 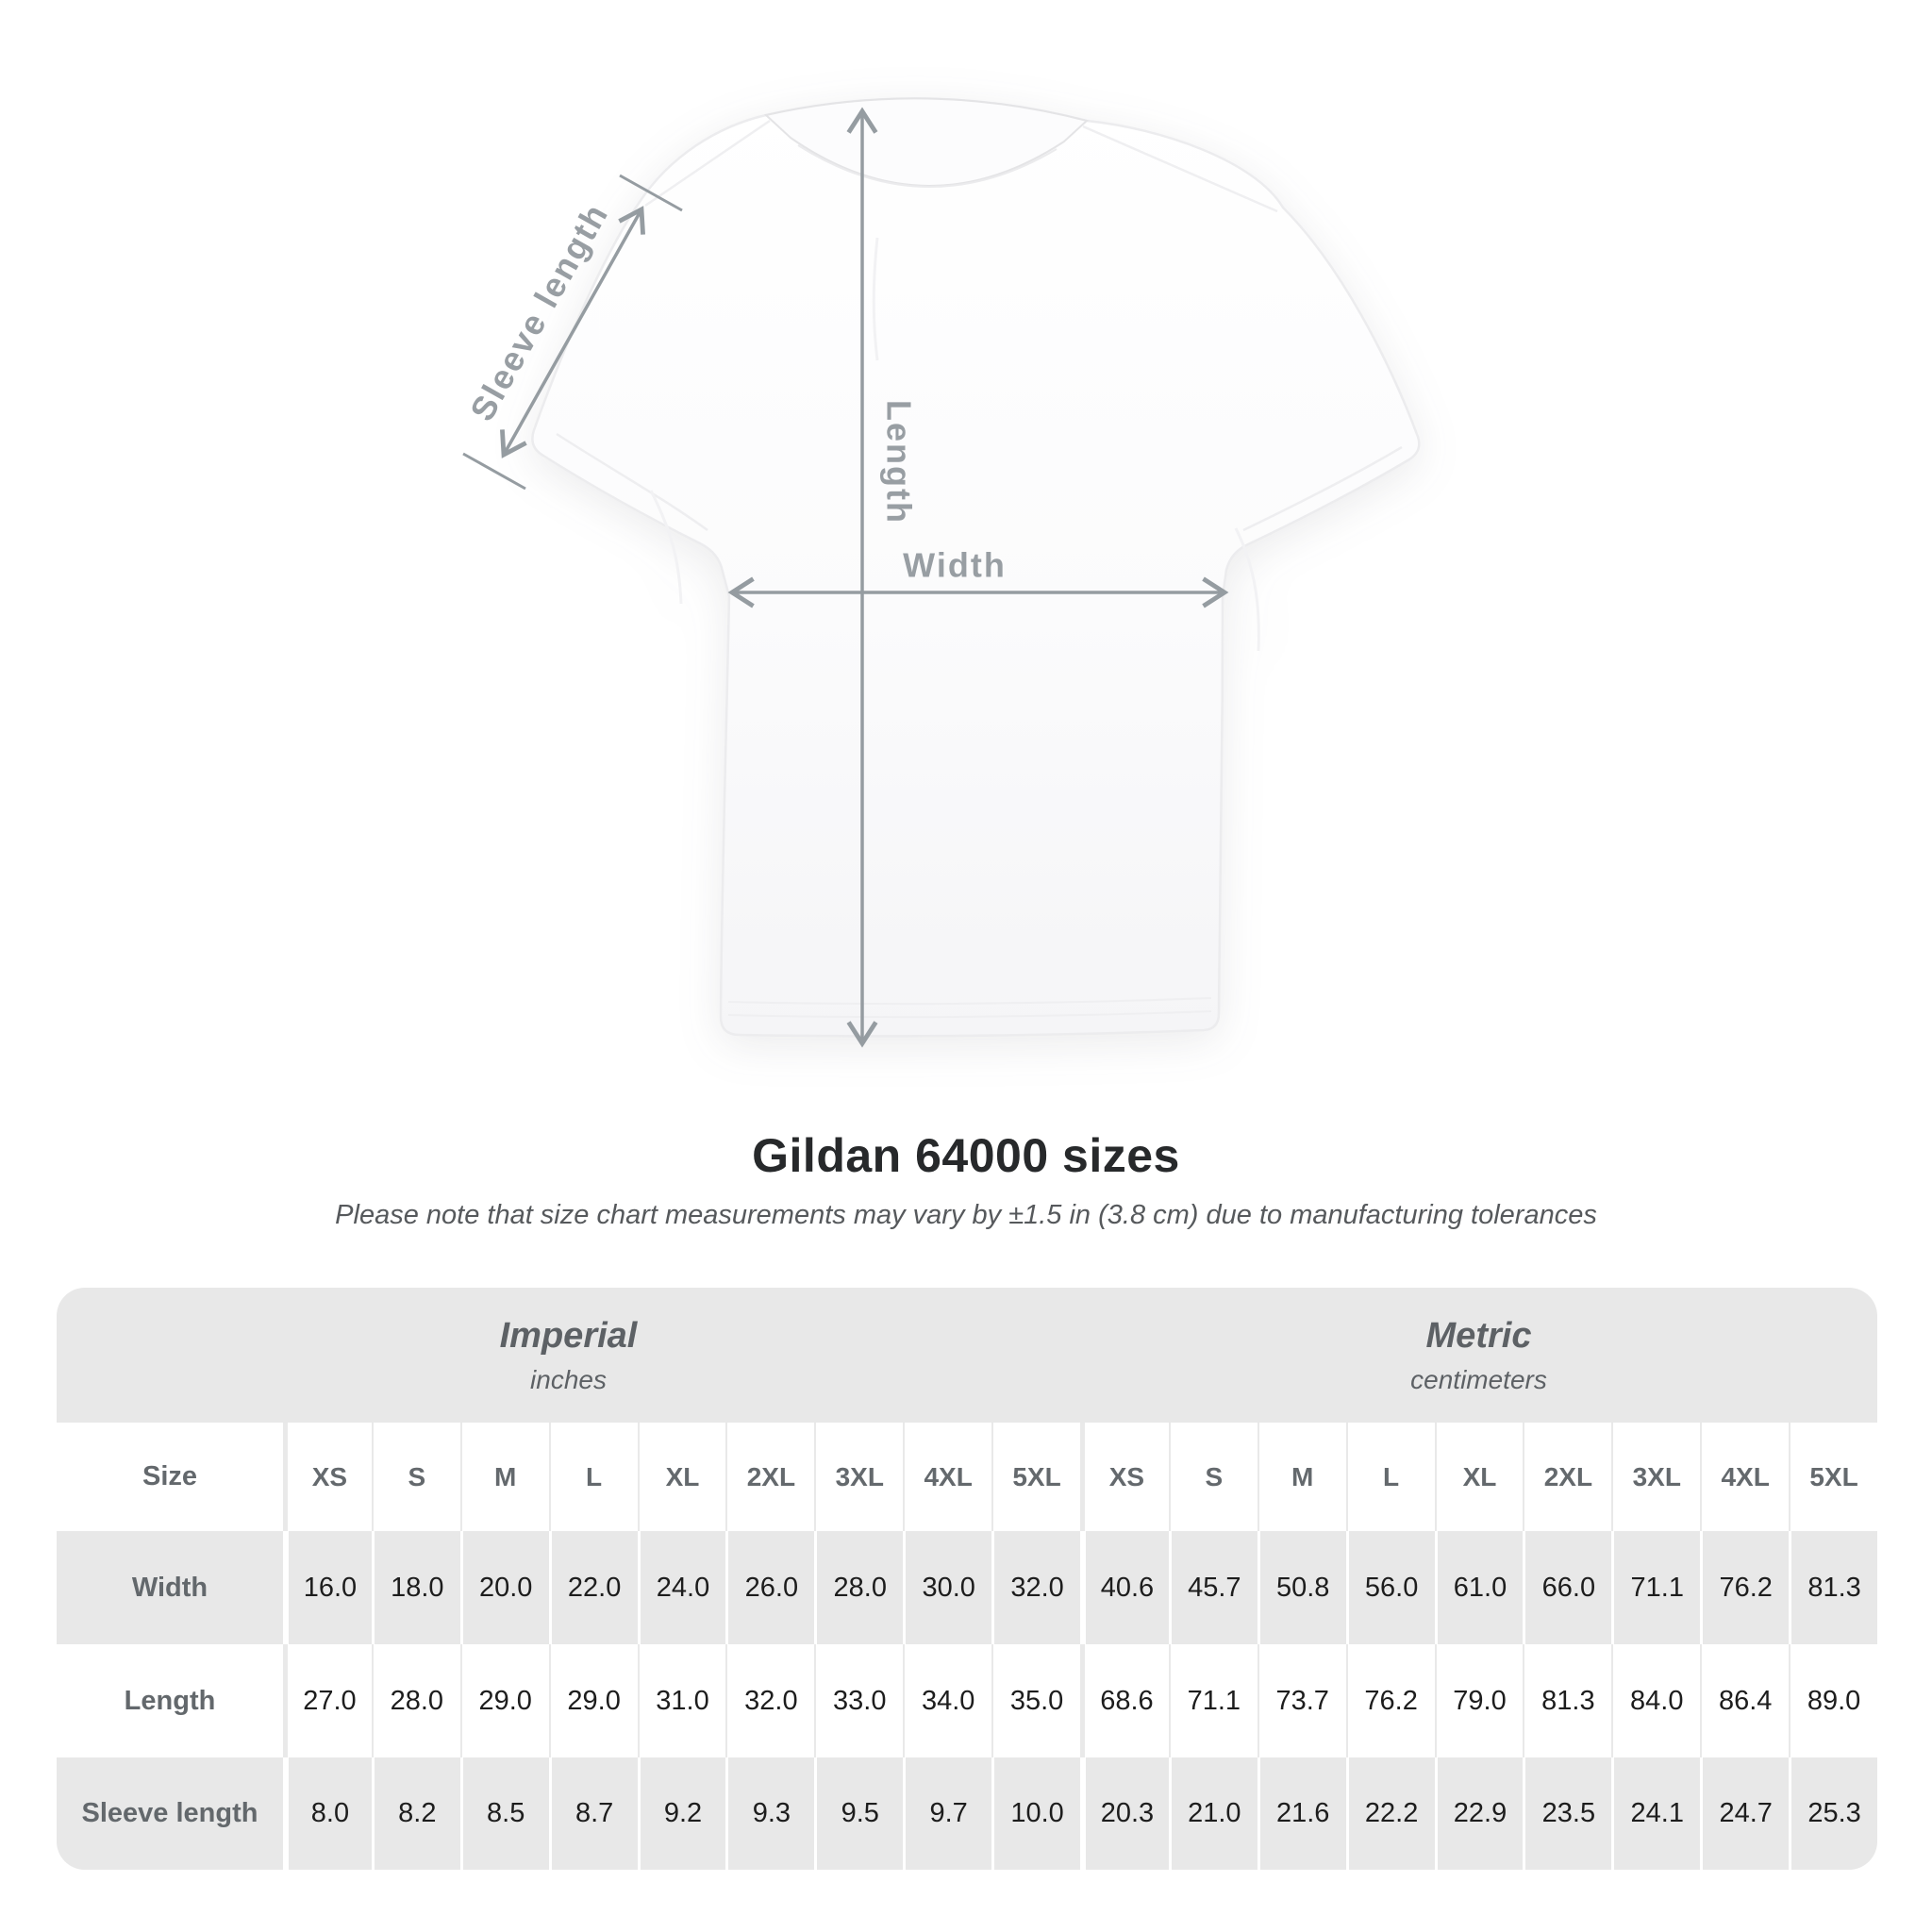 What do you see at coordinates (170, 1476) in the screenshot?
I see `size-column-header: Size` at bounding box center [170, 1476].